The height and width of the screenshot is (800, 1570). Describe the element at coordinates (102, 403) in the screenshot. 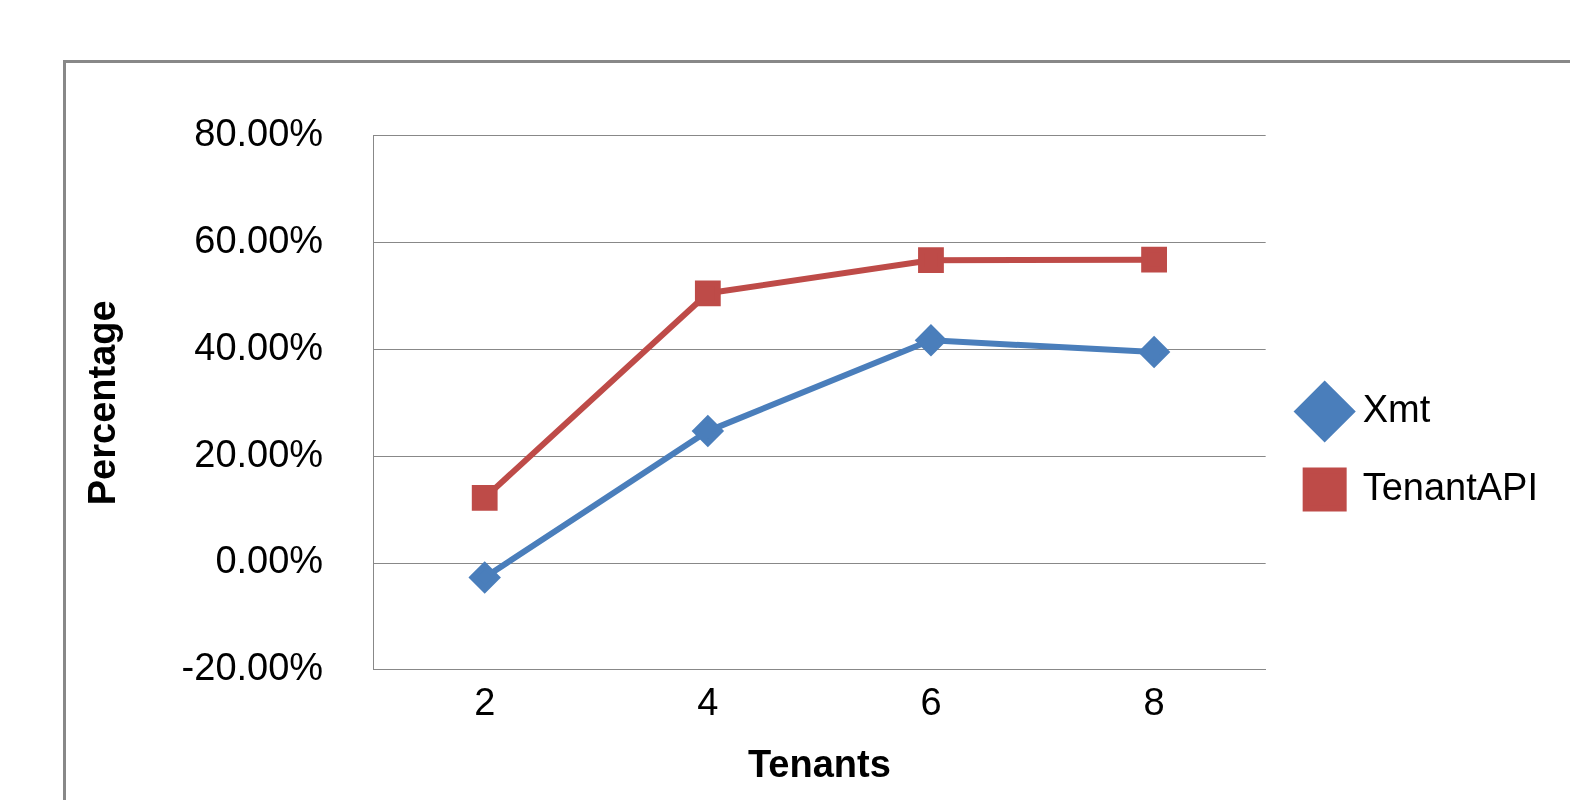

I see `y-axis-title: Percentage` at that location.